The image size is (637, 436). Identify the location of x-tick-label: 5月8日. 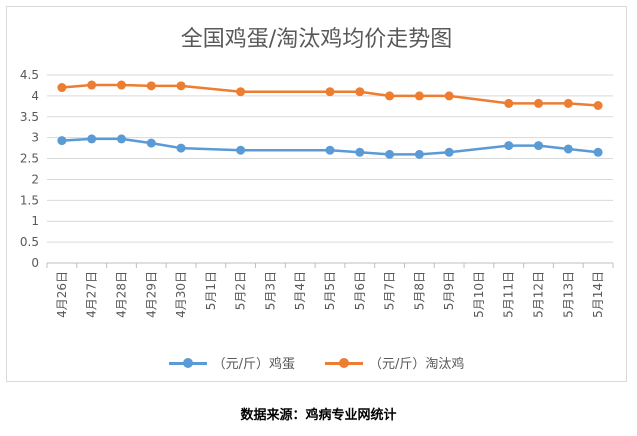
(419, 290).